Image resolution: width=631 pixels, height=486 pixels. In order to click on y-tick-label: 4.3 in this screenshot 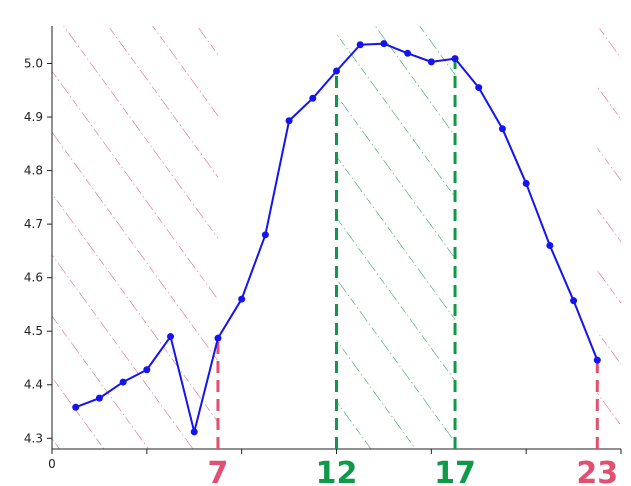, I will do `click(33, 438)`.